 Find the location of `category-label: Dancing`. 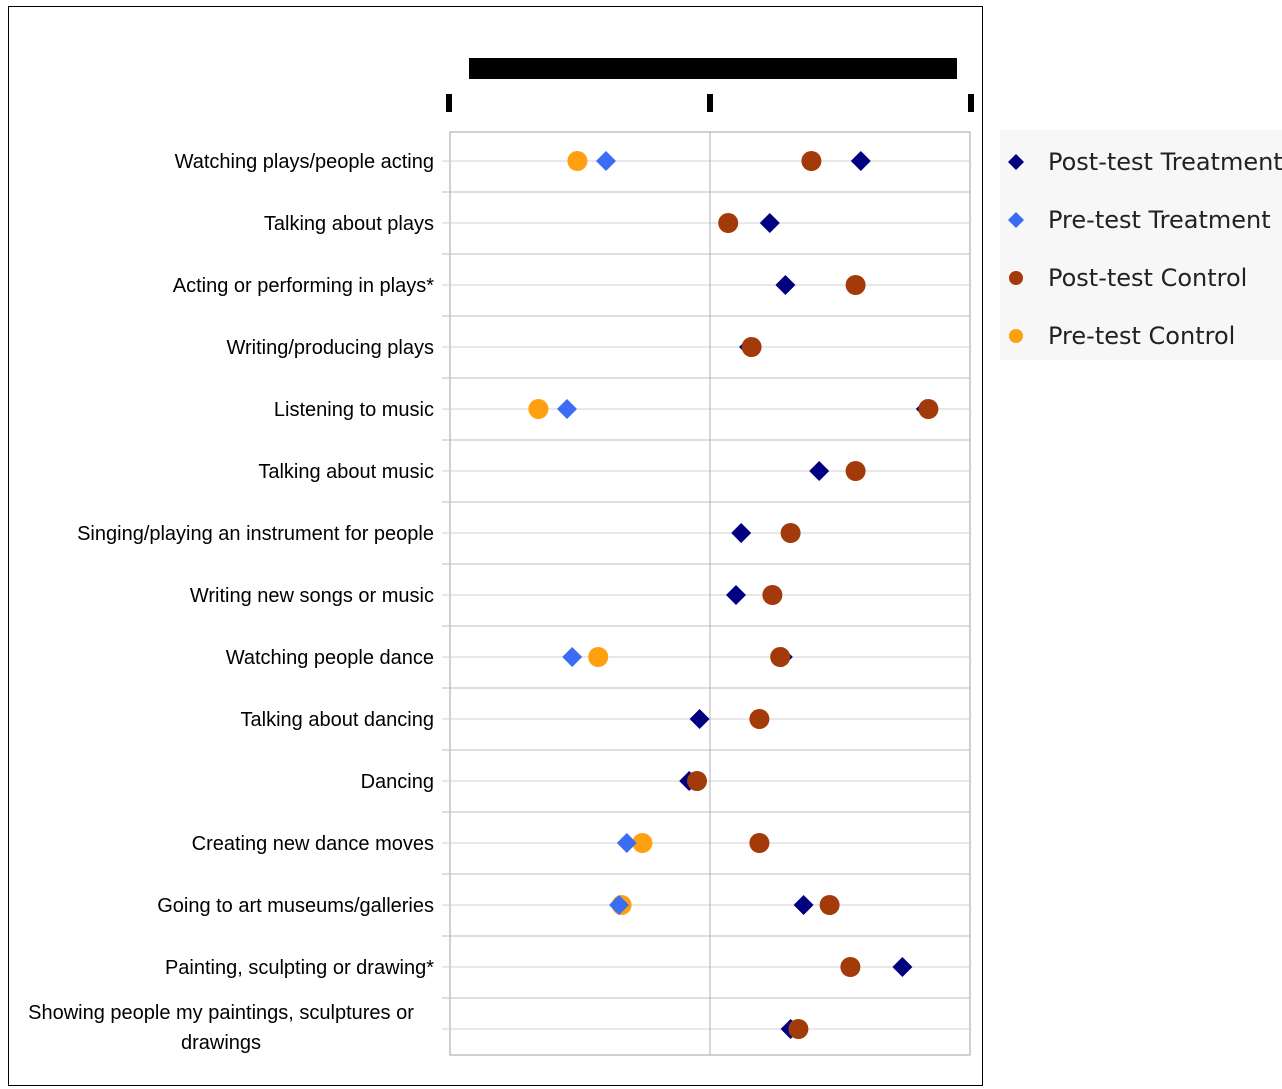

category-label: Dancing is located at coordinates (397, 782).